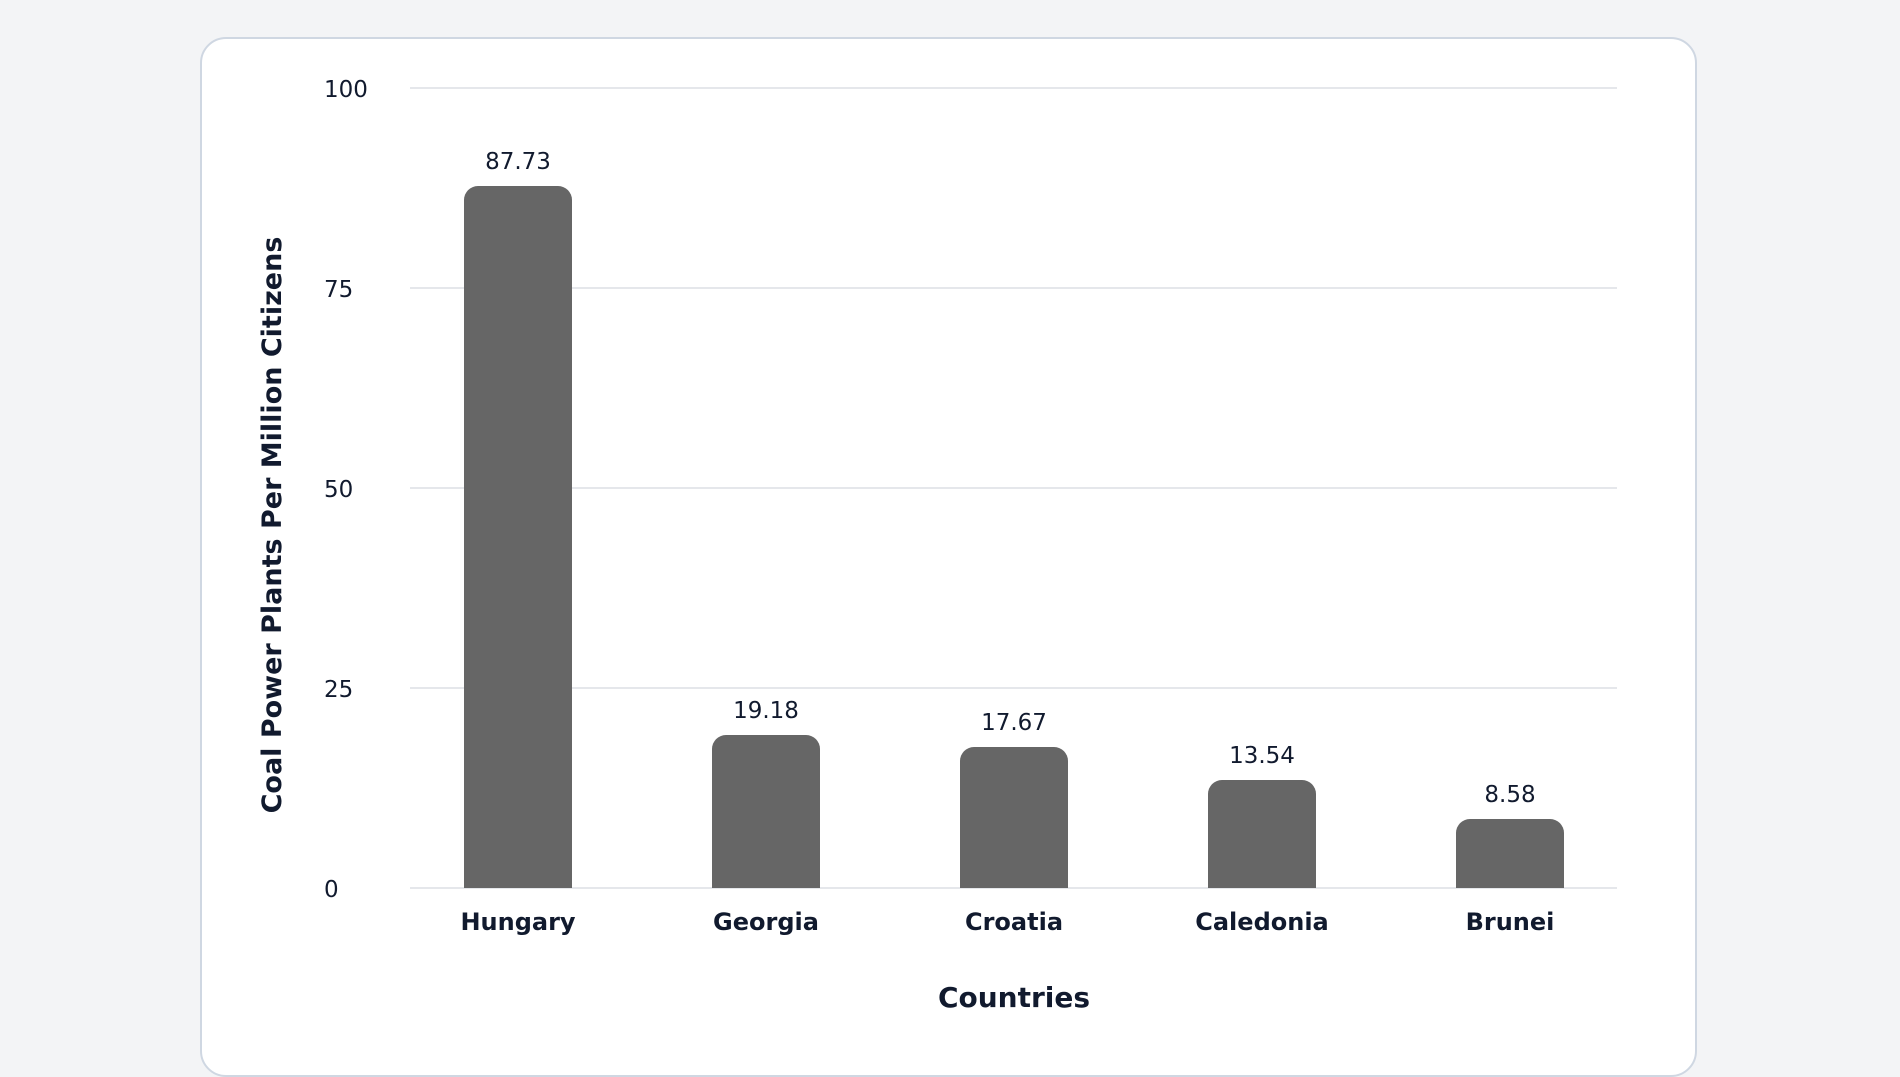 The height and width of the screenshot is (1077, 1900). What do you see at coordinates (766, 922) in the screenshot?
I see `x-tick-label: Georgia` at bounding box center [766, 922].